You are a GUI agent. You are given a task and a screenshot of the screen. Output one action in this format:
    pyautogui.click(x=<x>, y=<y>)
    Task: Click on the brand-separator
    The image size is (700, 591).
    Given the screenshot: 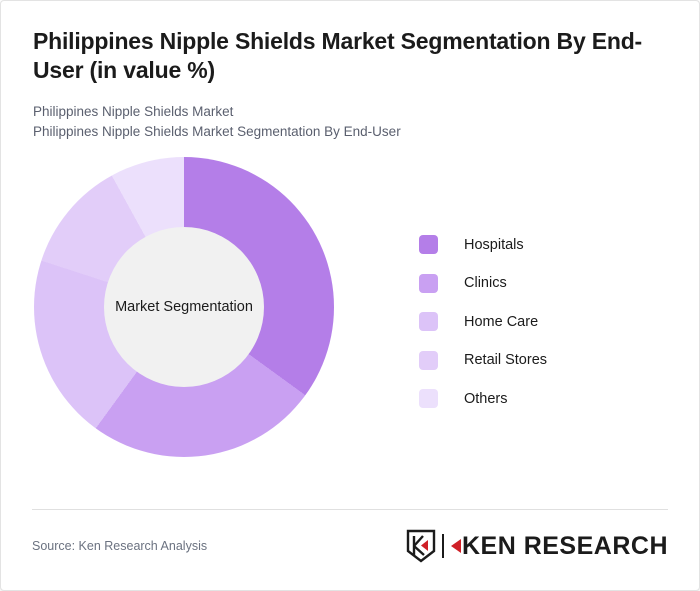 What is the action you would take?
    pyautogui.click(x=443, y=546)
    